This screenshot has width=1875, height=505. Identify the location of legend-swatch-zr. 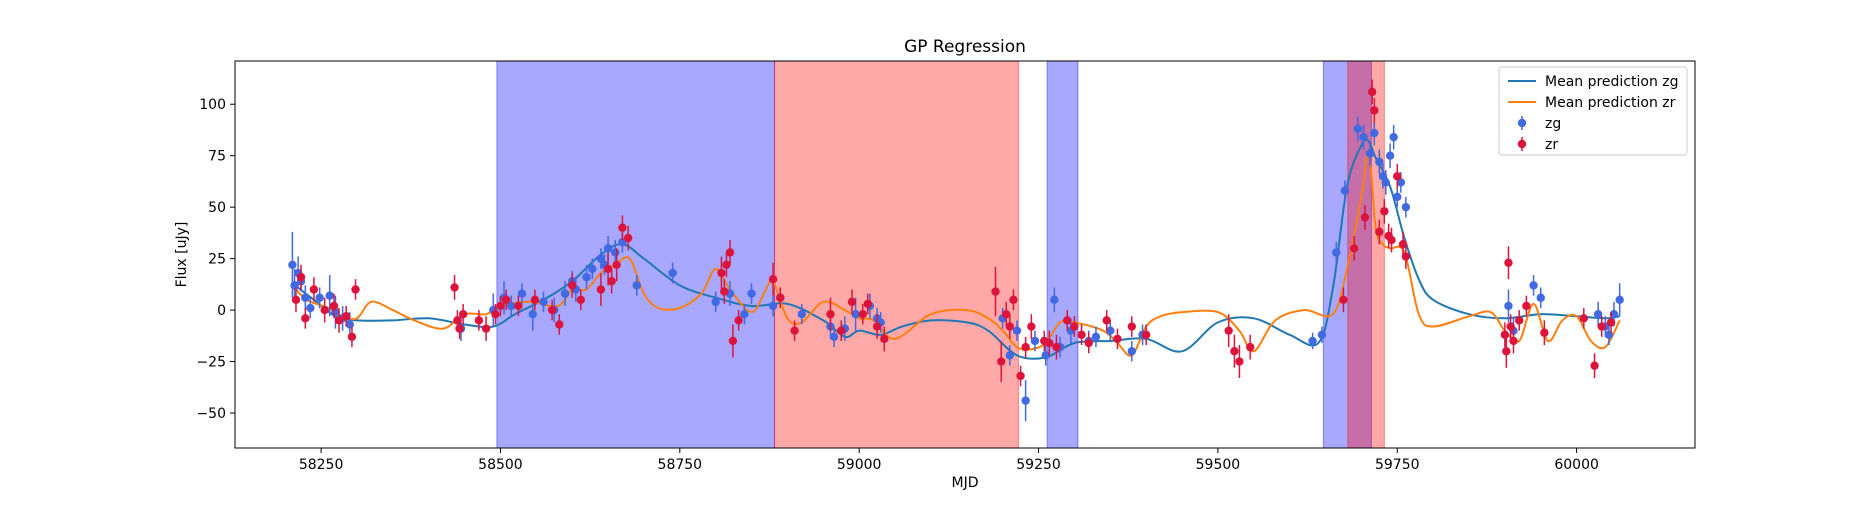
(1522, 144).